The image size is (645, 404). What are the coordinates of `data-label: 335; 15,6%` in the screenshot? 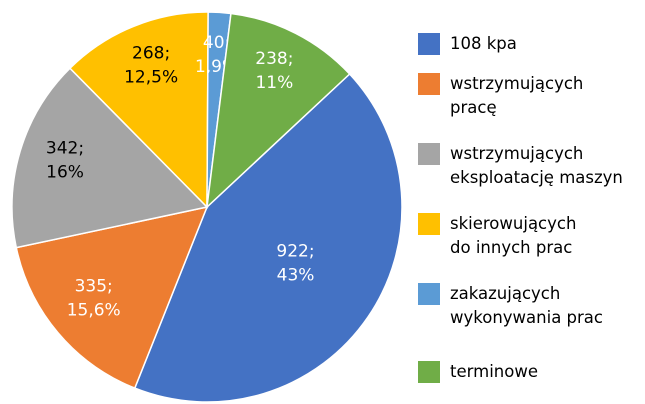 It's located at (94, 299).